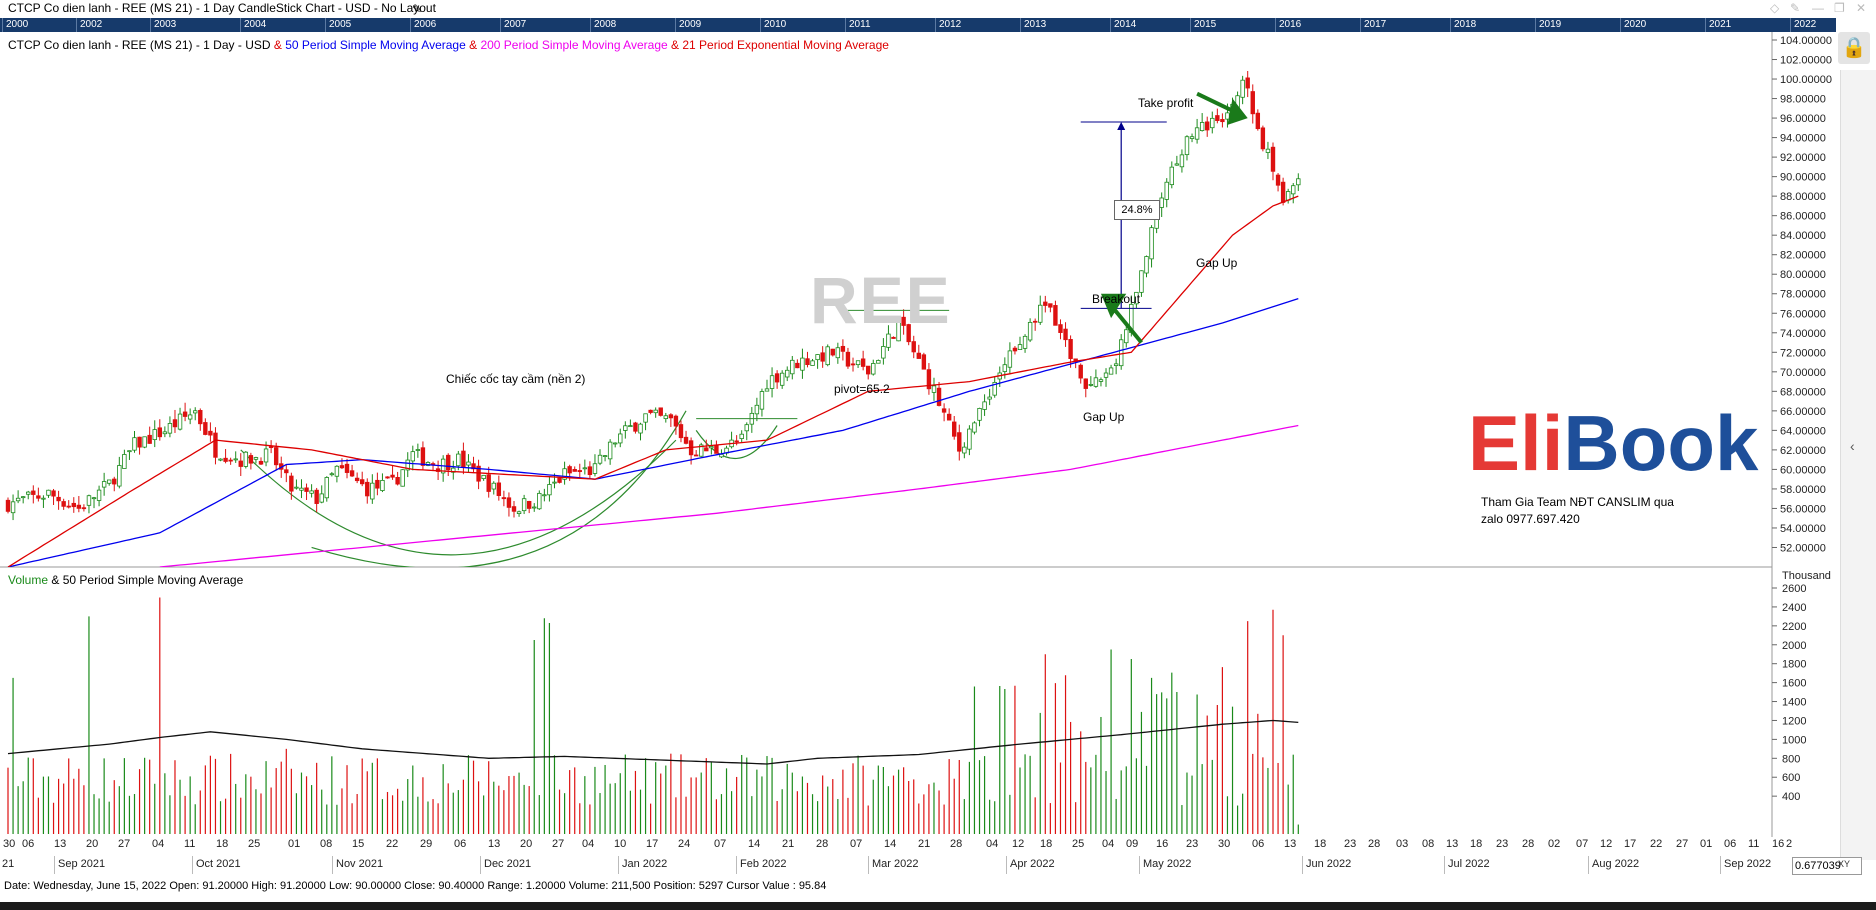 This screenshot has height=910, width=1876. Describe the element at coordinates (1852, 446) in the screenshot. I see `collapse-panel-icon: ‹` at that location.